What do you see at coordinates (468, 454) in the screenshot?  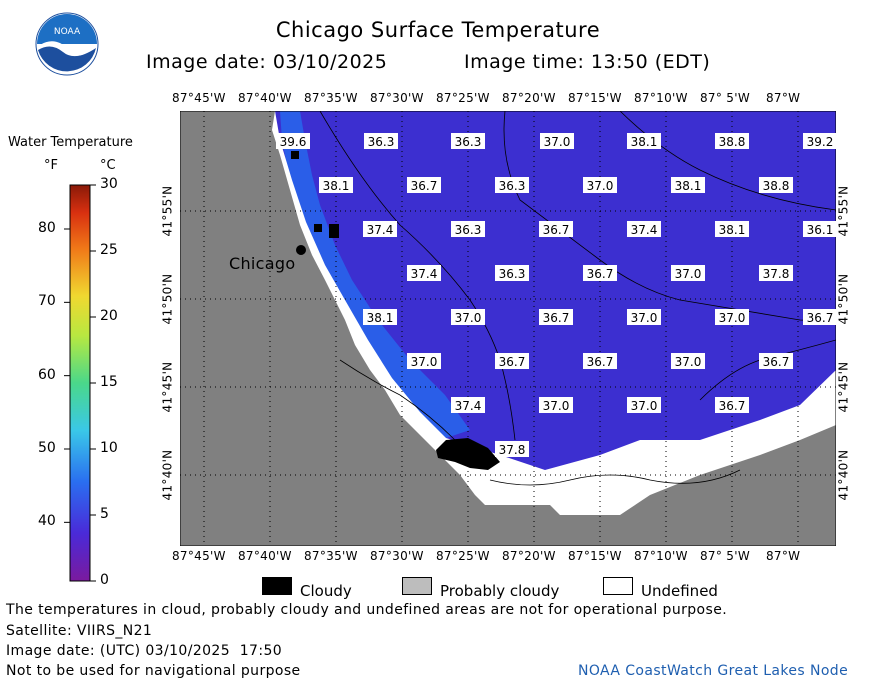 I see `cloudy-area` at bounding box center [468, 454].